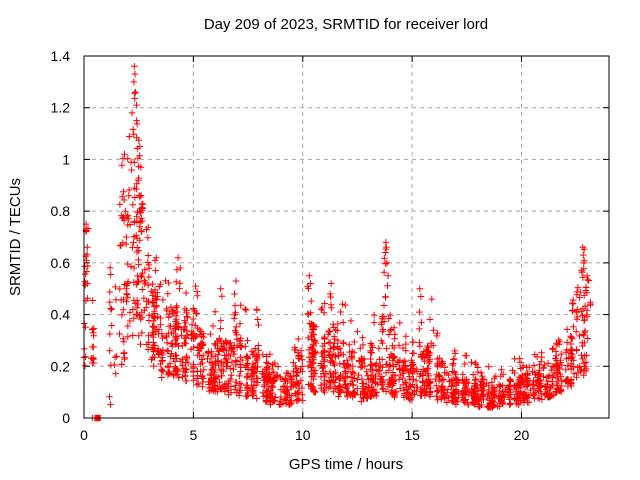 Image resolution: width=640 pixels, height=480 pixels. I want to click on x-tick-label: 10, so click(303, 435).